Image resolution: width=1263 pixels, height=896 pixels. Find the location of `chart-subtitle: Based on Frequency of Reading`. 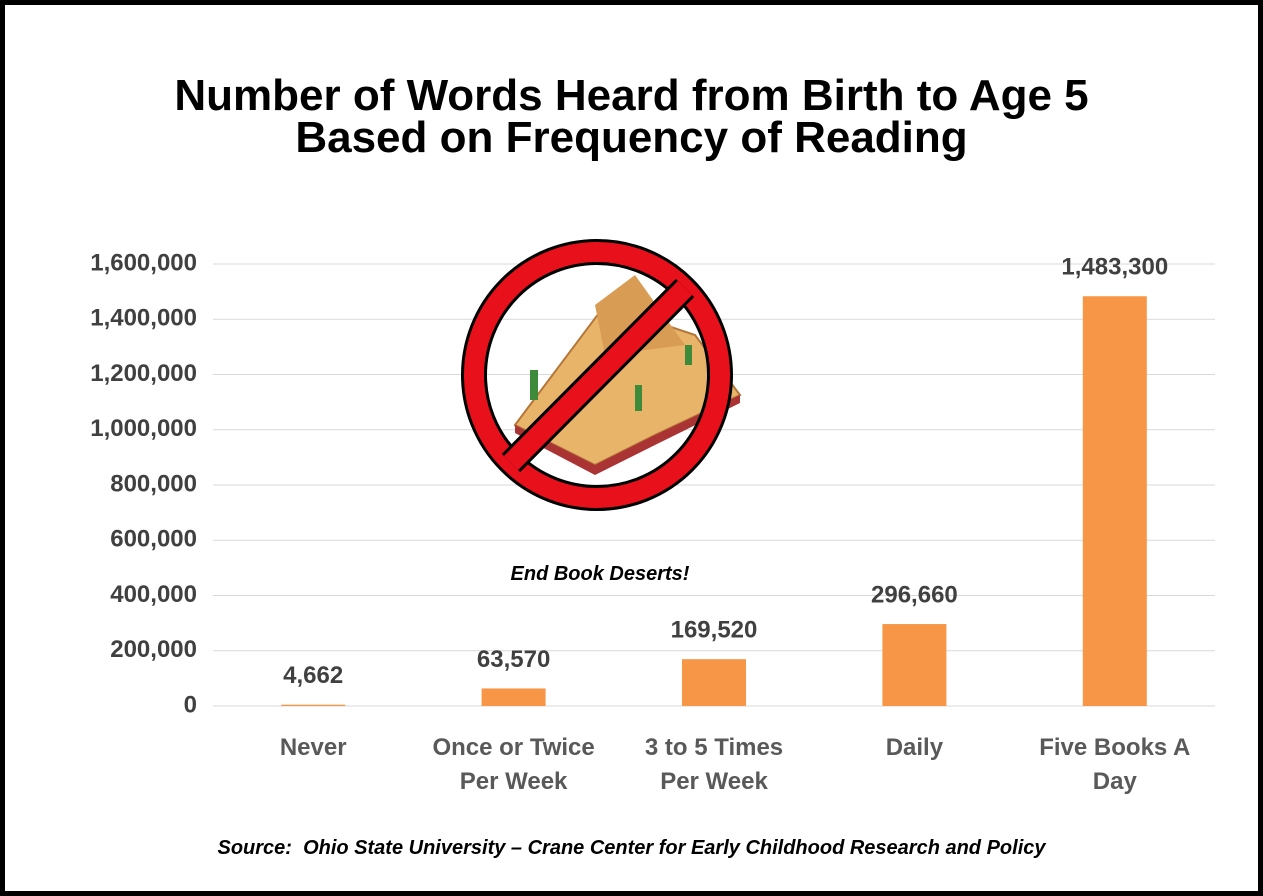

chart-subtitle: Based on Frequency of Reading is located at coordinates (631, 137).